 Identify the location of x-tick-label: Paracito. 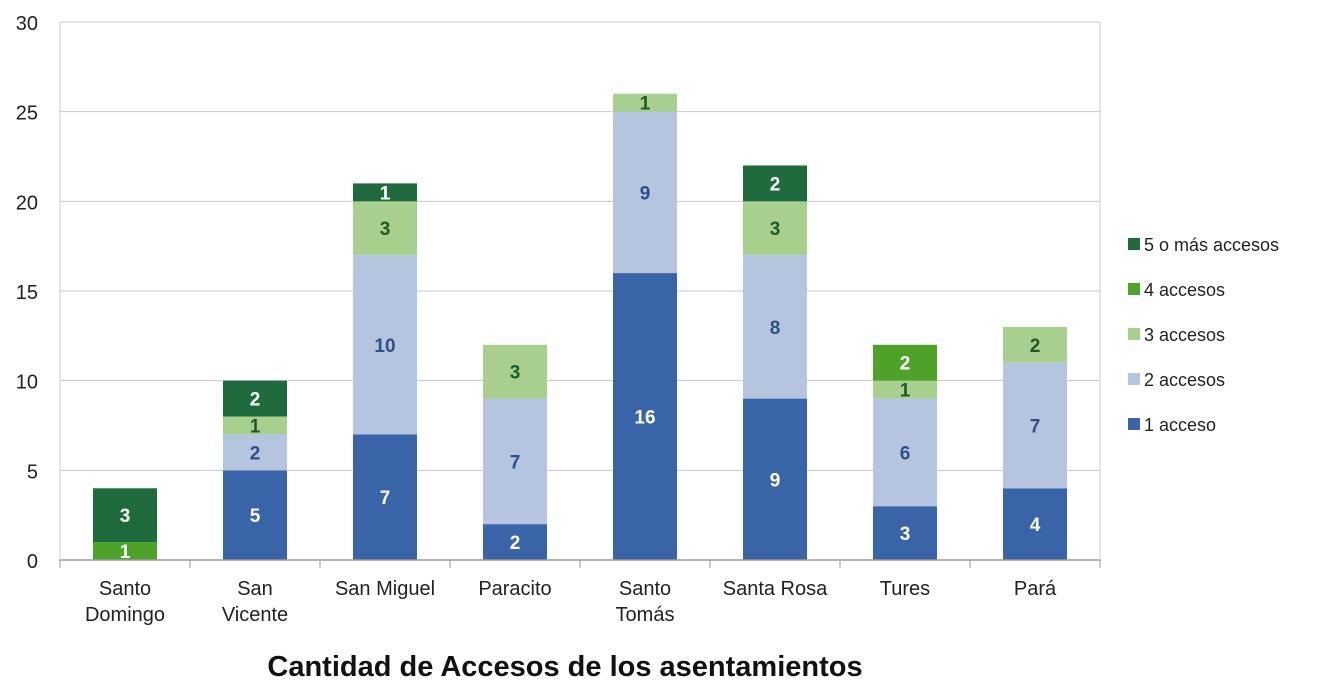
(514, 589).